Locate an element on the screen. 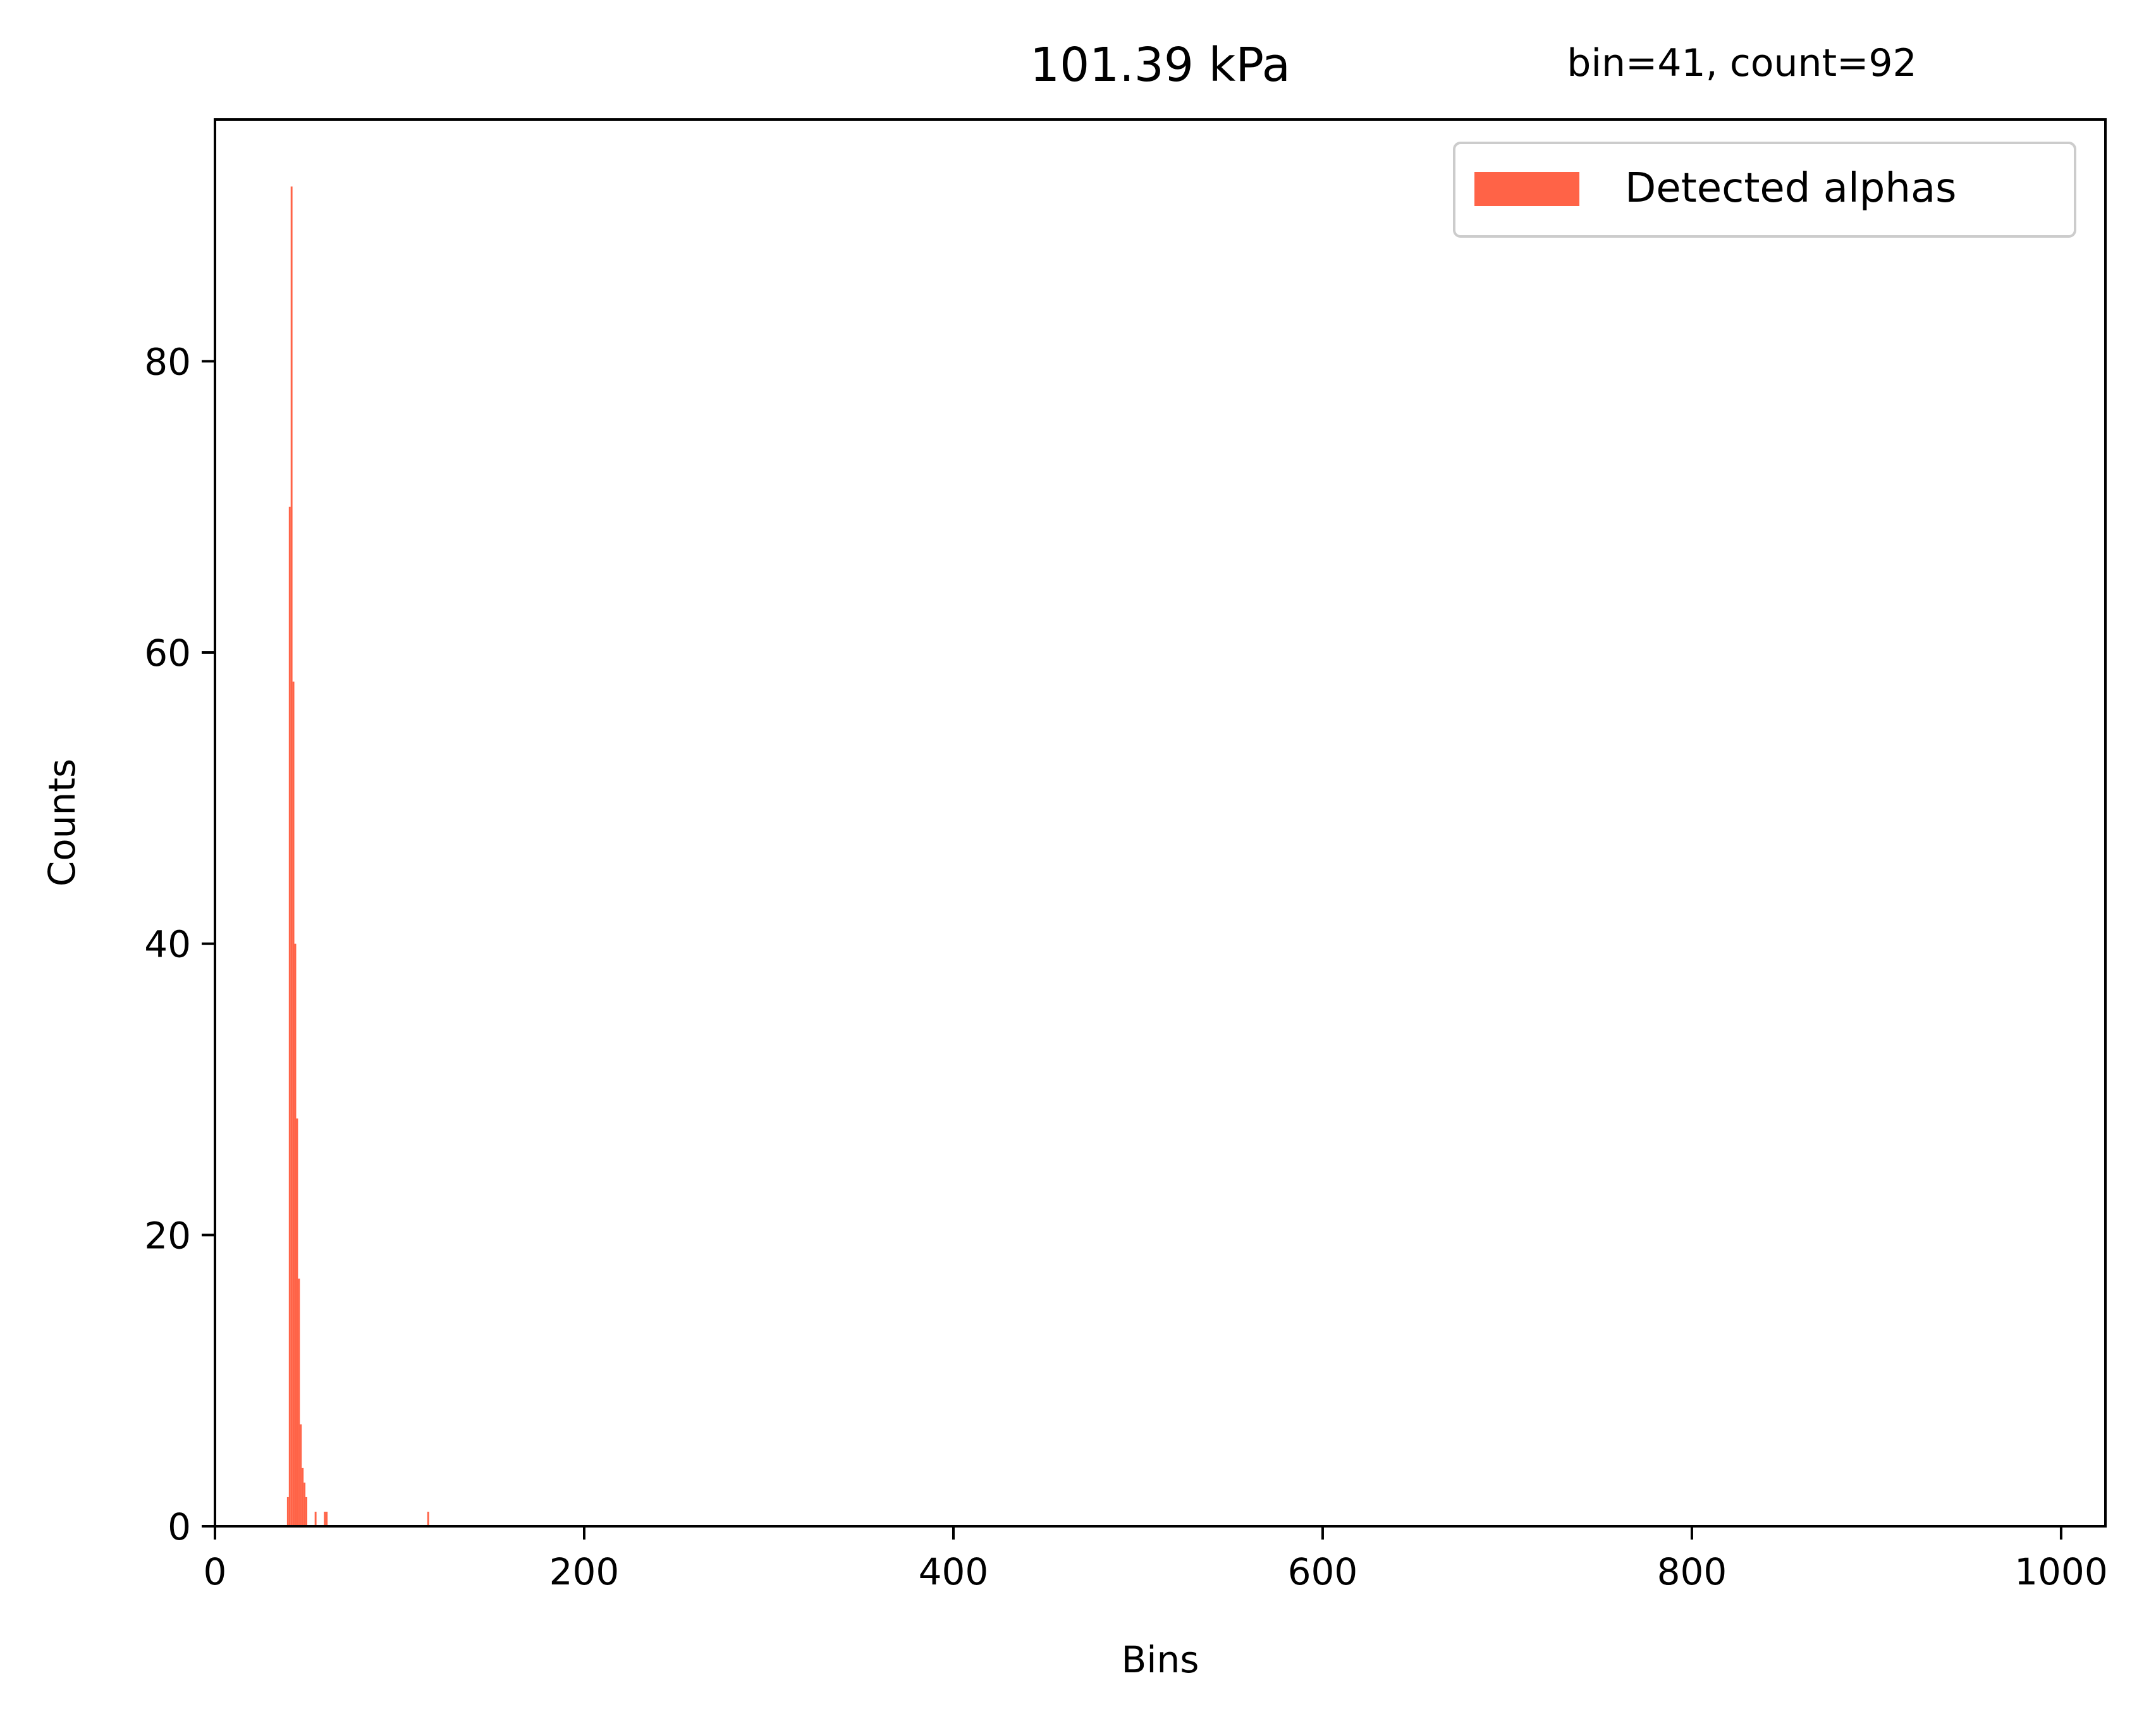 The image size is (2156, 1721). x-tick-label: 800 is located at coordinates (1692, 1571).